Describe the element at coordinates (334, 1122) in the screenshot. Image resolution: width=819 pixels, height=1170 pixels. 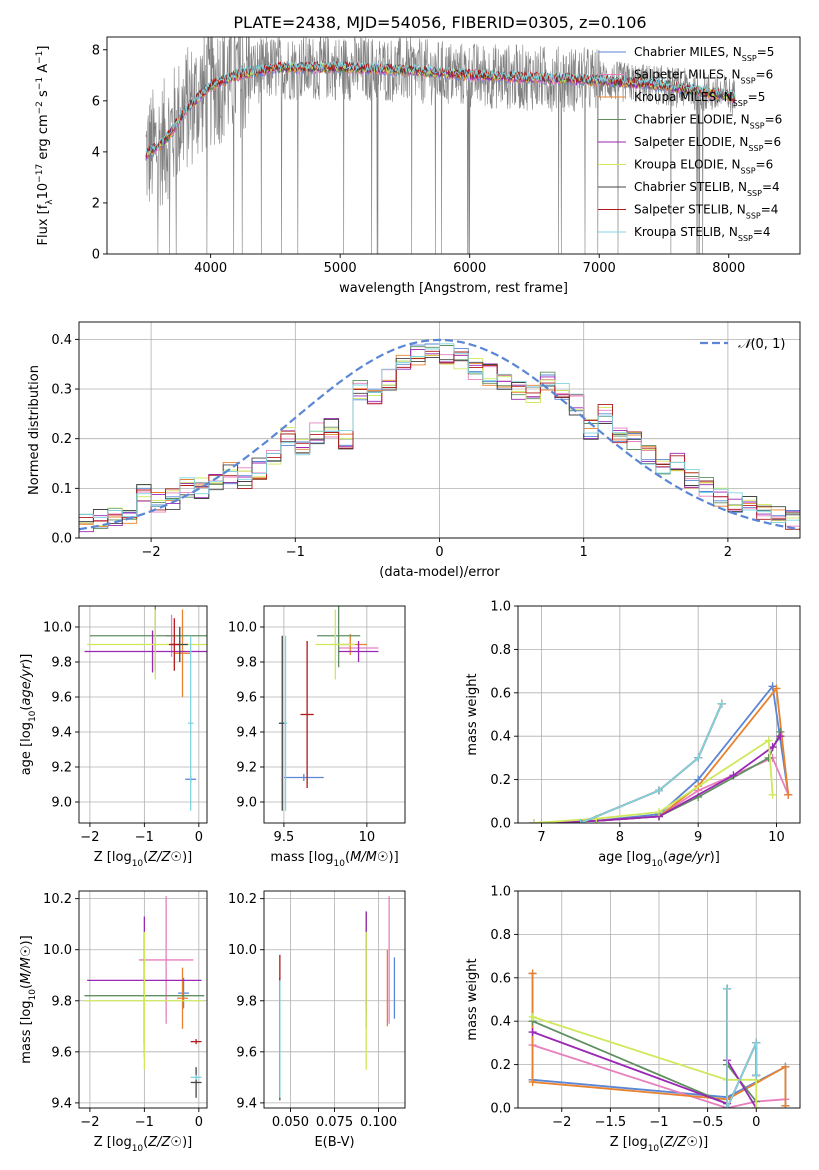
I see `x-tick-label: 0.075` at that location.